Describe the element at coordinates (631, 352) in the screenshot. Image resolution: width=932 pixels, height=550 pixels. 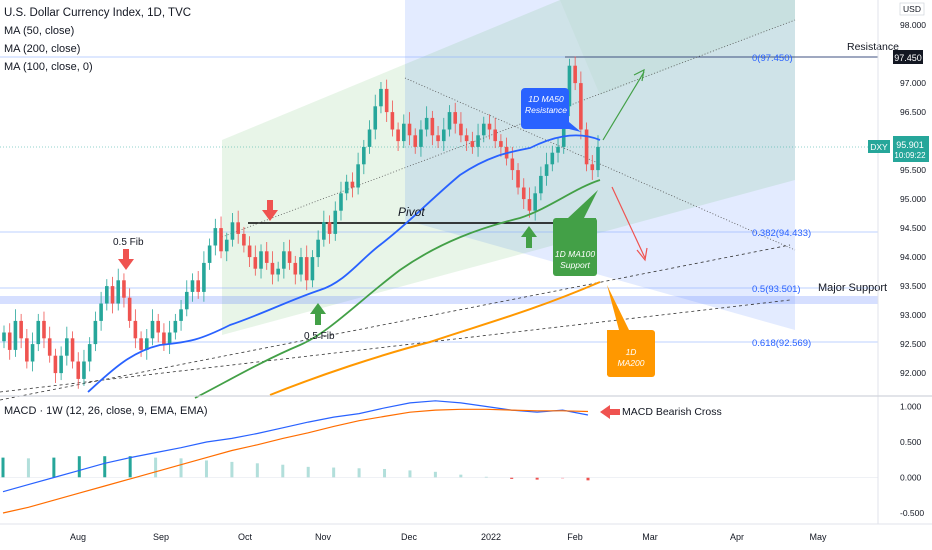
I see `ma200-callout-line1: 1D` at that location.